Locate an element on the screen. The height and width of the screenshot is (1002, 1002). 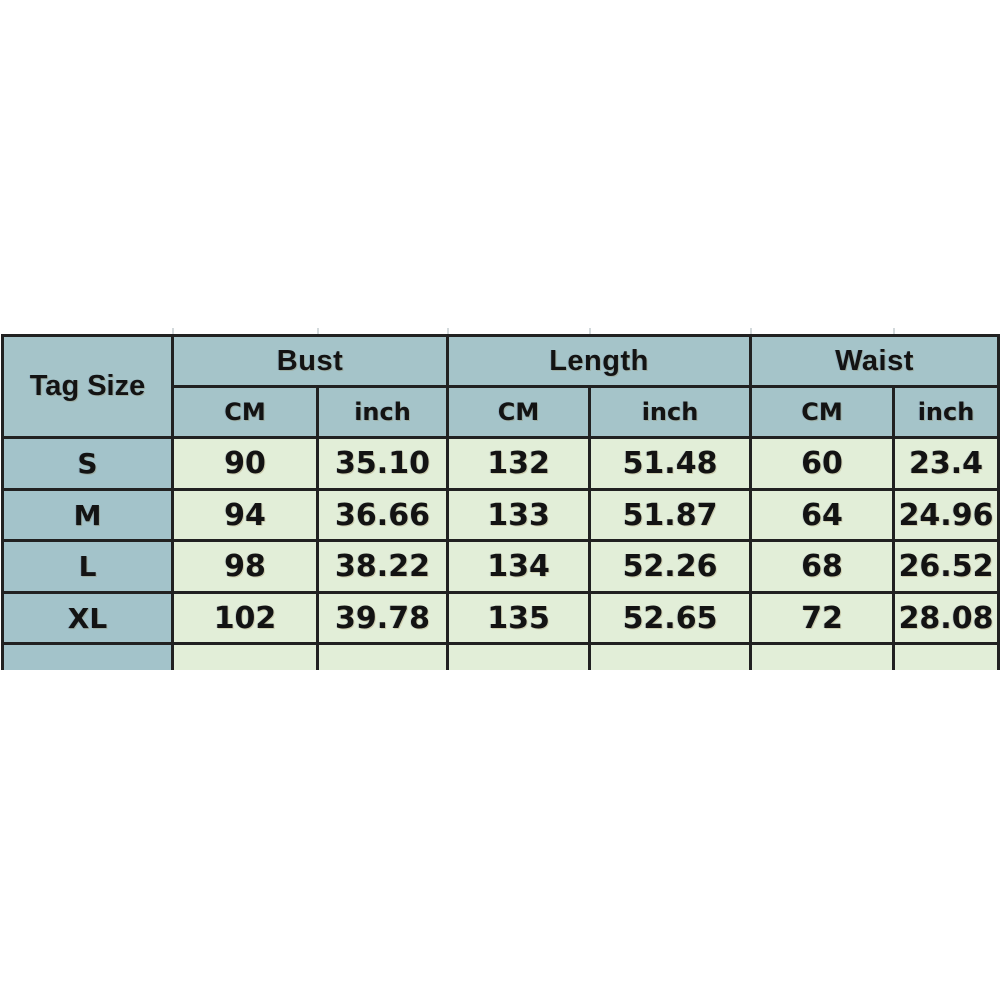
cell-value: 64 is located at coordinates (822, 515).